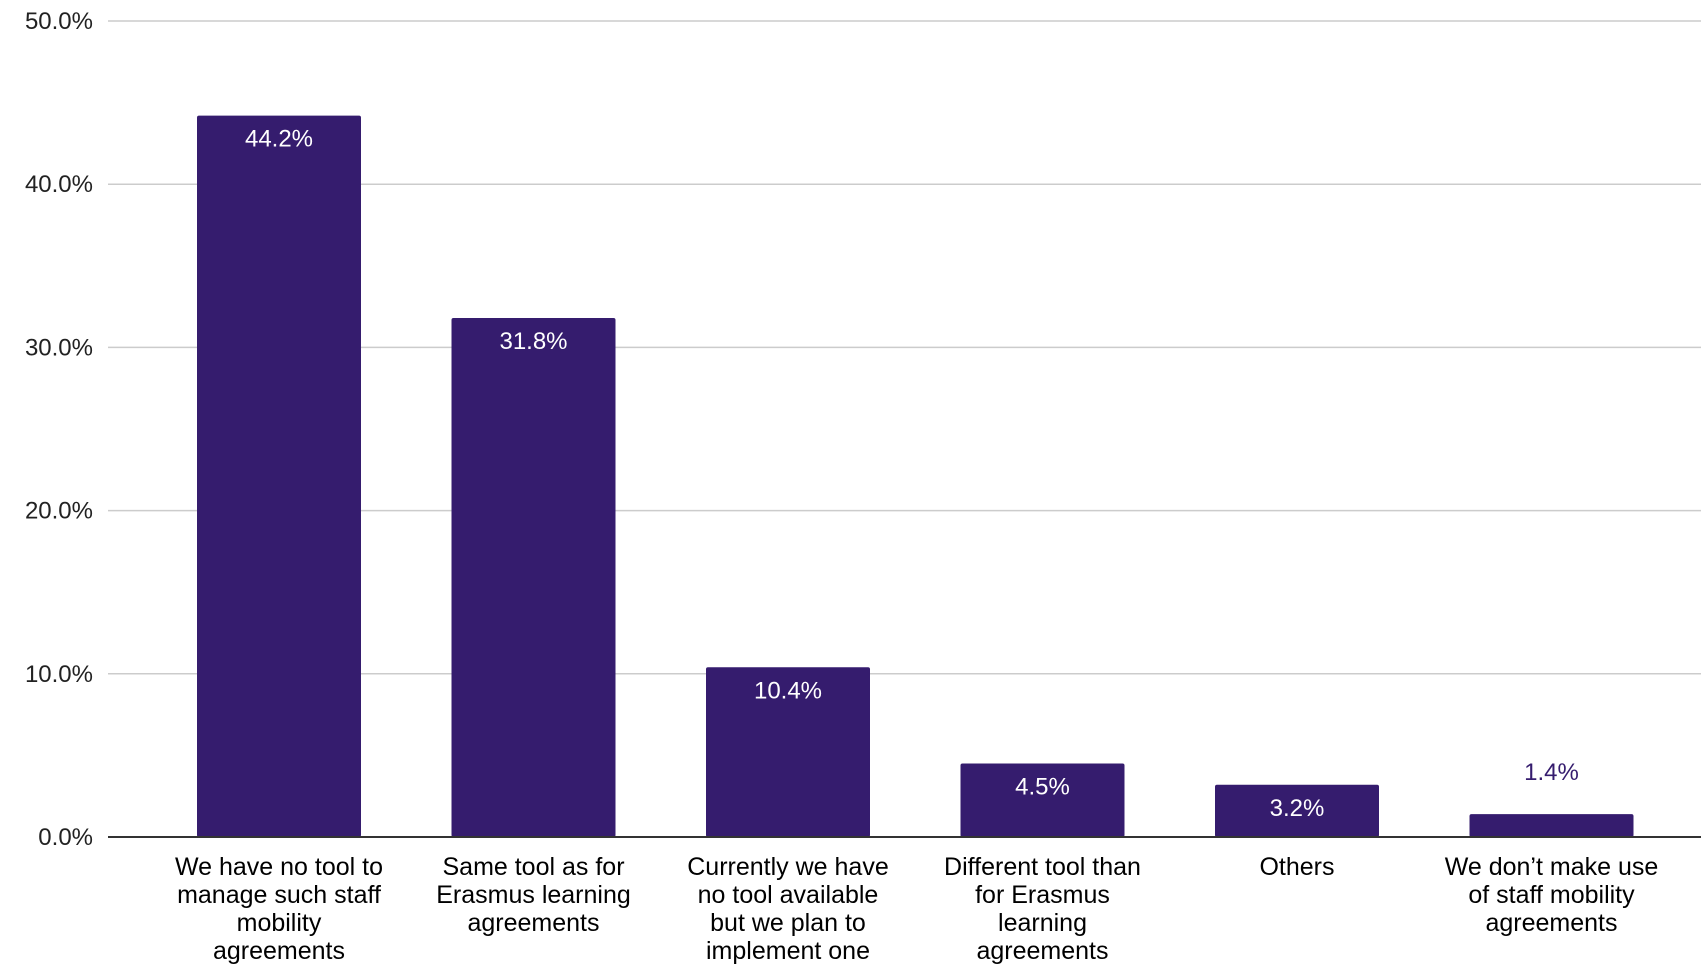 The width and height of the screenshot is (1701, 966). Describe the element at coordinates (1042, 923) in the screenshot. I see `x-category-label-line: learning` at that location.